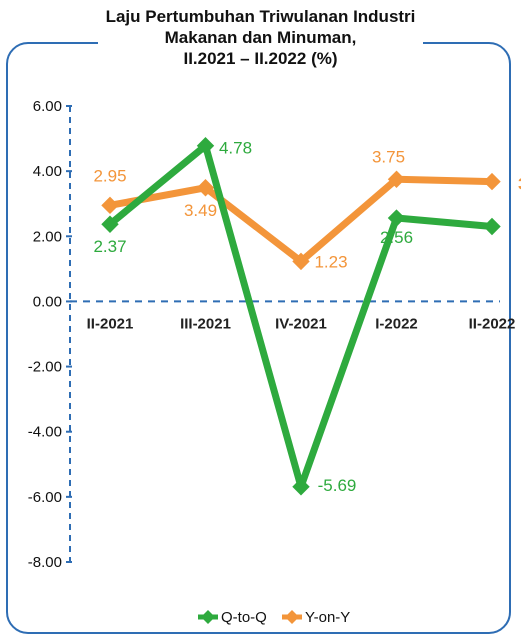 The height and width of the screenshot is (640, 521). I want to click on data-label: 2.56, so click(396, 237).